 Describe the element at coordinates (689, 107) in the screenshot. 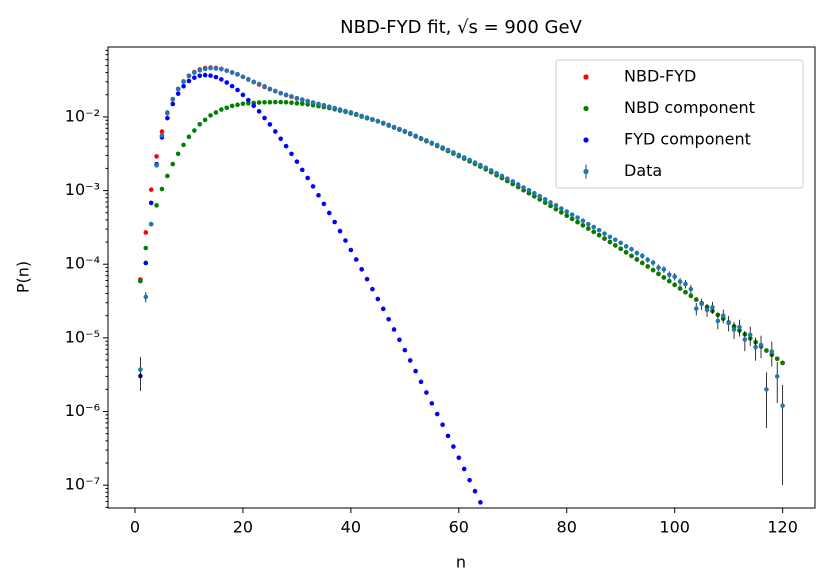

I see `legend-label: NBD component` at that location.